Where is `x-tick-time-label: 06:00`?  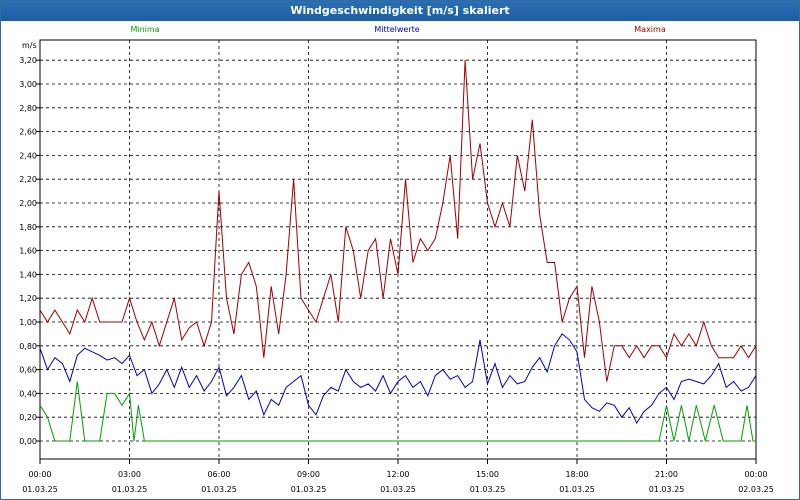
x-tick-time-label: 06:00 is located at coordinates (218, 474).